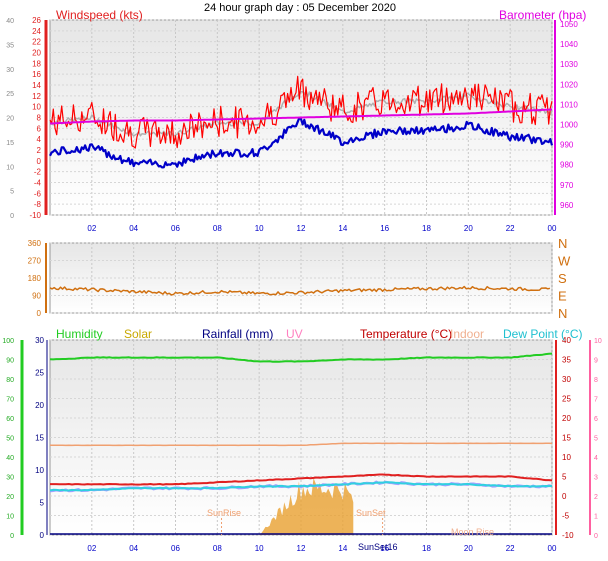 This screenshot has height=561, width=608. Describe the element at coordinates (301, 228) in the screenshot. I see `x-tick-label-top: 12` at that location.